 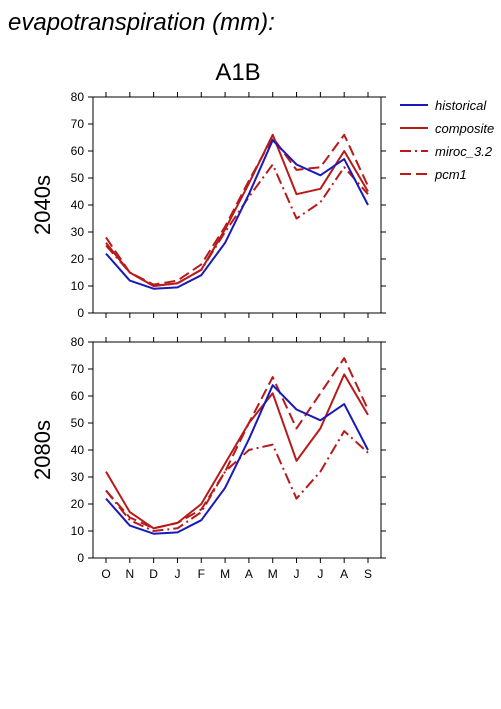 I want to click on legend-item-composite: composite, so click(x=447, y=128).